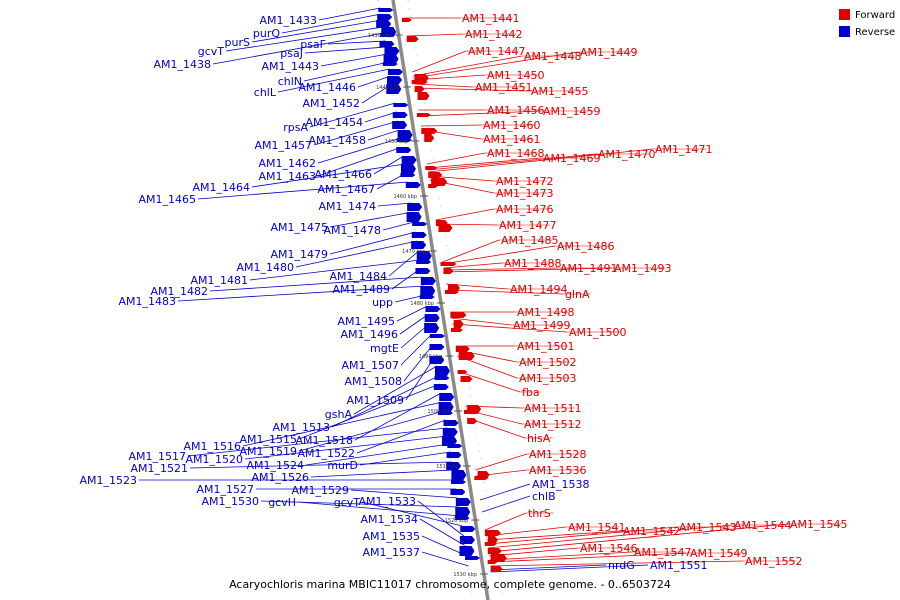 Image resolution: width=900 pixels, height=600 pixels. I want to click on forward-gene-label: glnA, so click(577, 294).